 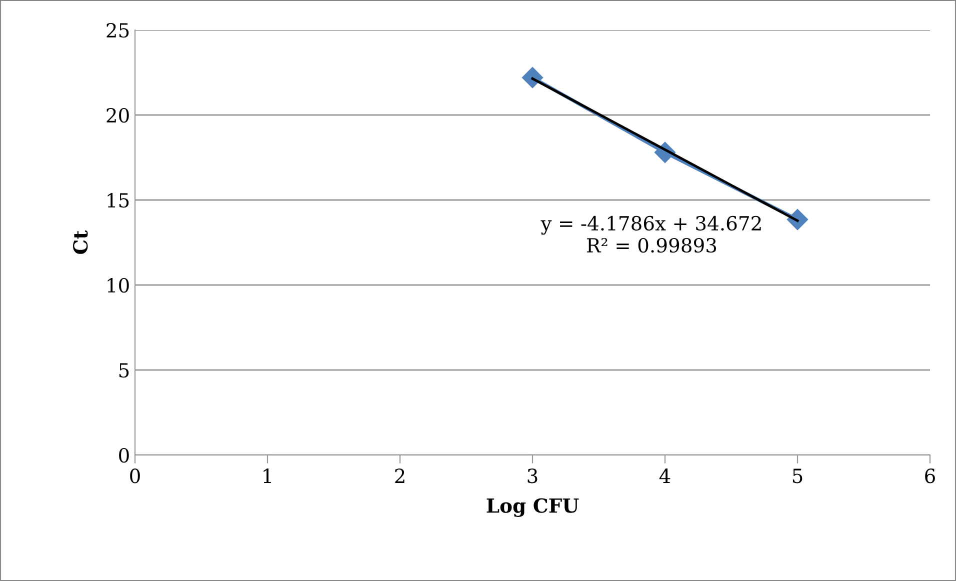 I want to click on y-tick-label: 10, so click(x=118, y=285).